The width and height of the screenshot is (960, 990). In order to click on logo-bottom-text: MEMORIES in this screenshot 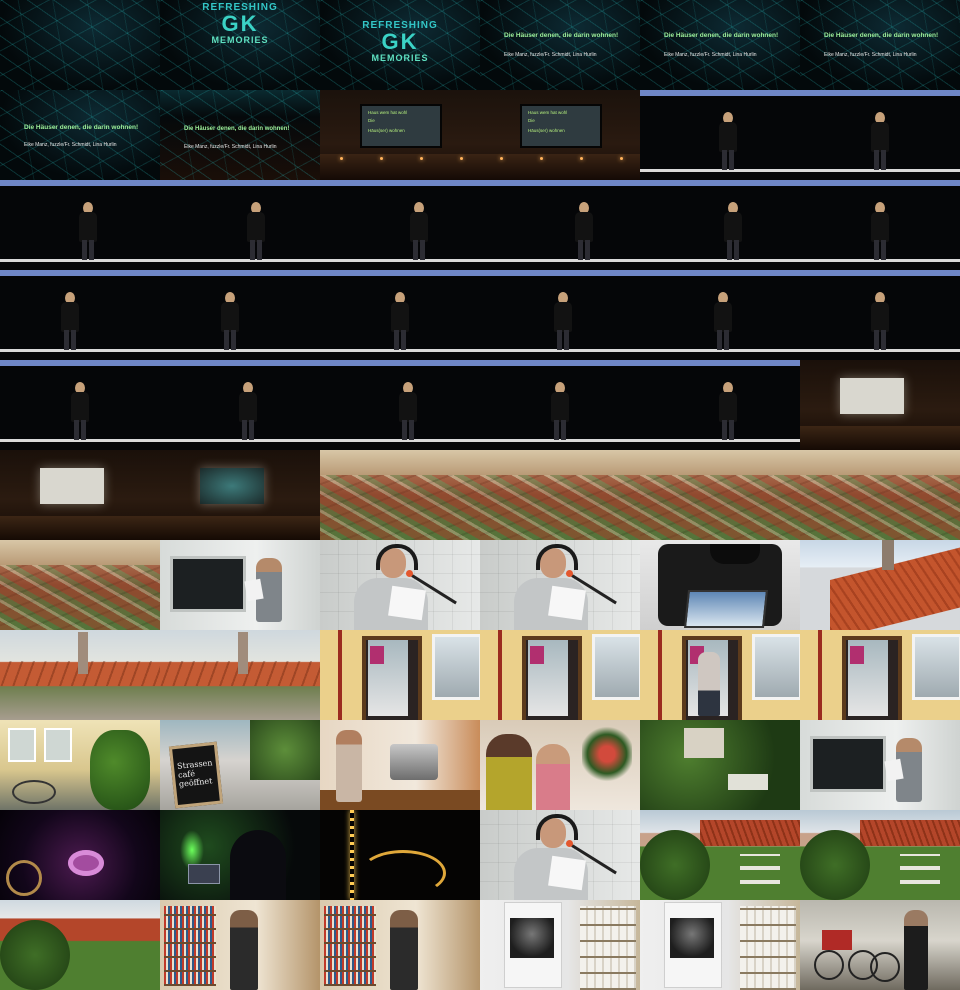, I will do `click(400, 58)`.